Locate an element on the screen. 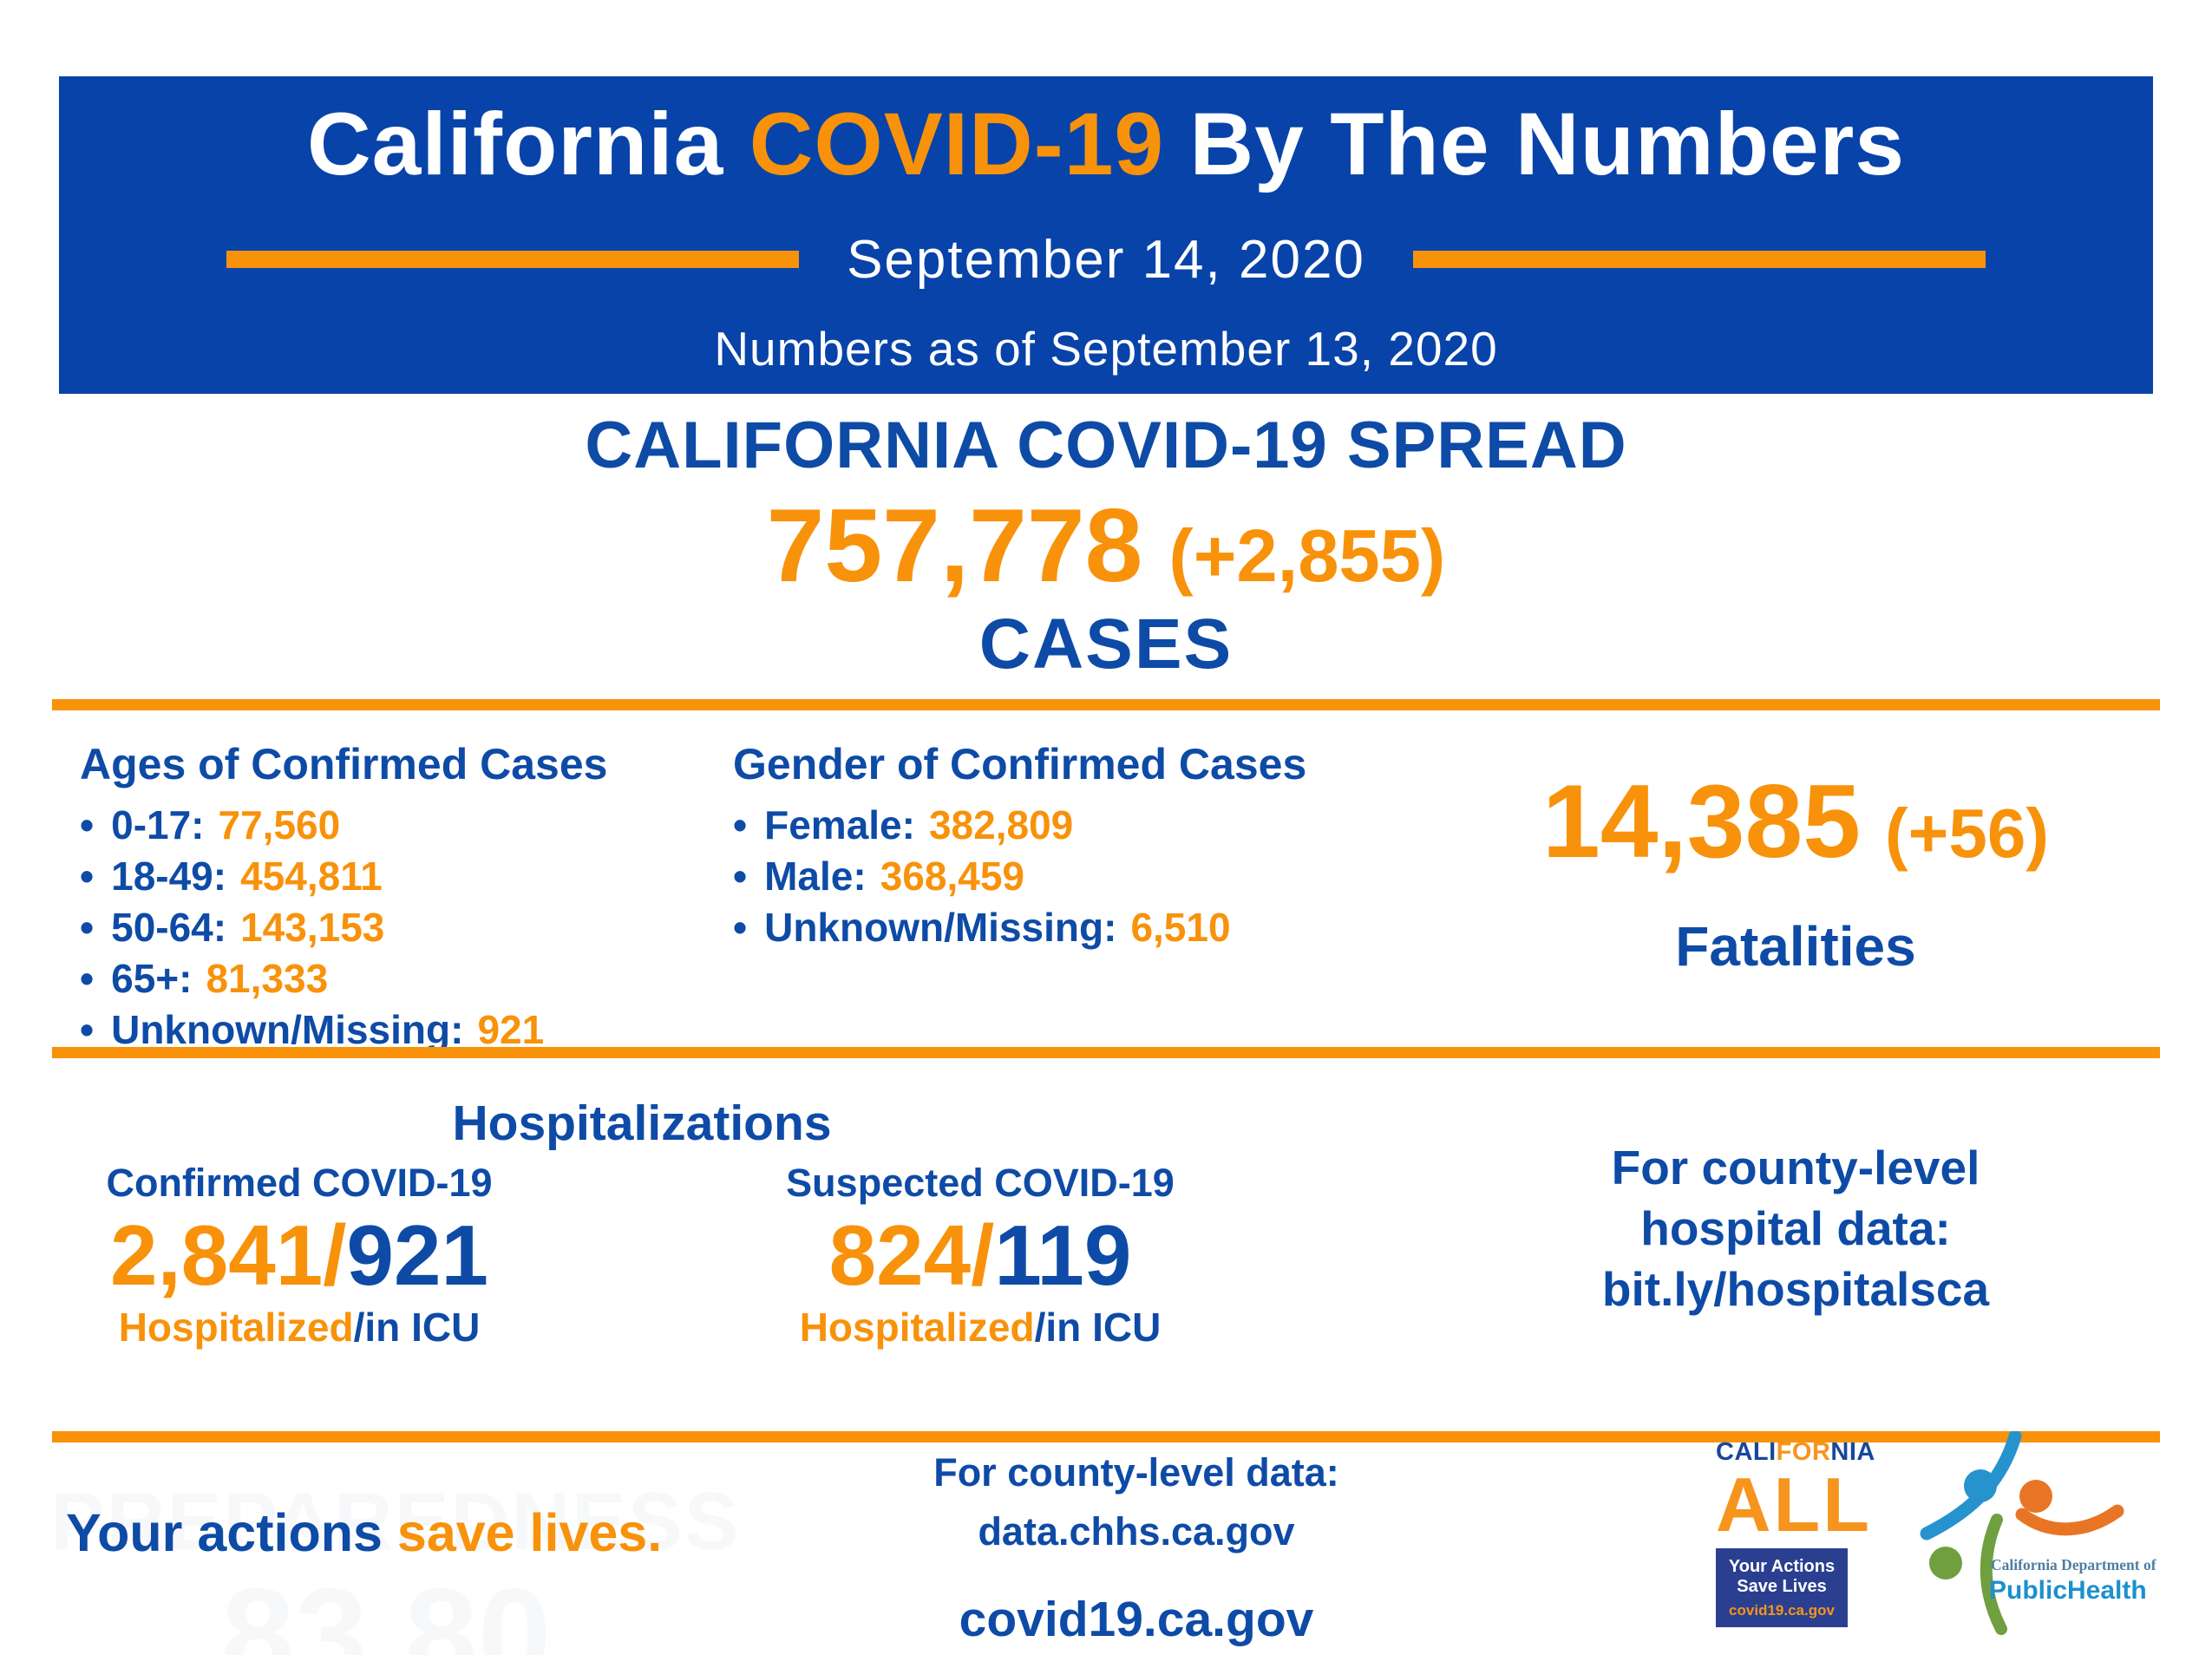 This screenshot has height=1655, width=2212. cdph-logo: California Department of PublicHealth is located at coordinates (2038, 1533).